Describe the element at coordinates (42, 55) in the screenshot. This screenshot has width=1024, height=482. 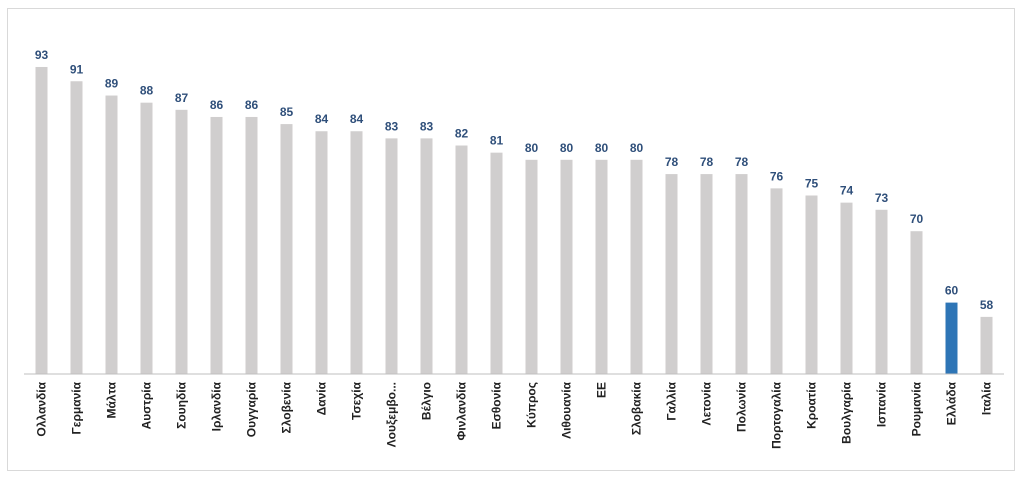
I see `value-label: 93` at that location.